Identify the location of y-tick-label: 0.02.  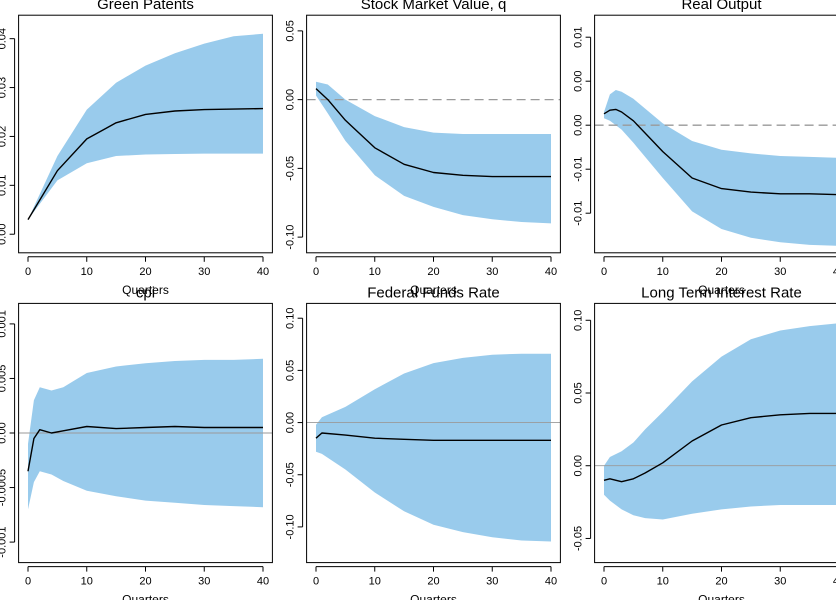
(4, 136).